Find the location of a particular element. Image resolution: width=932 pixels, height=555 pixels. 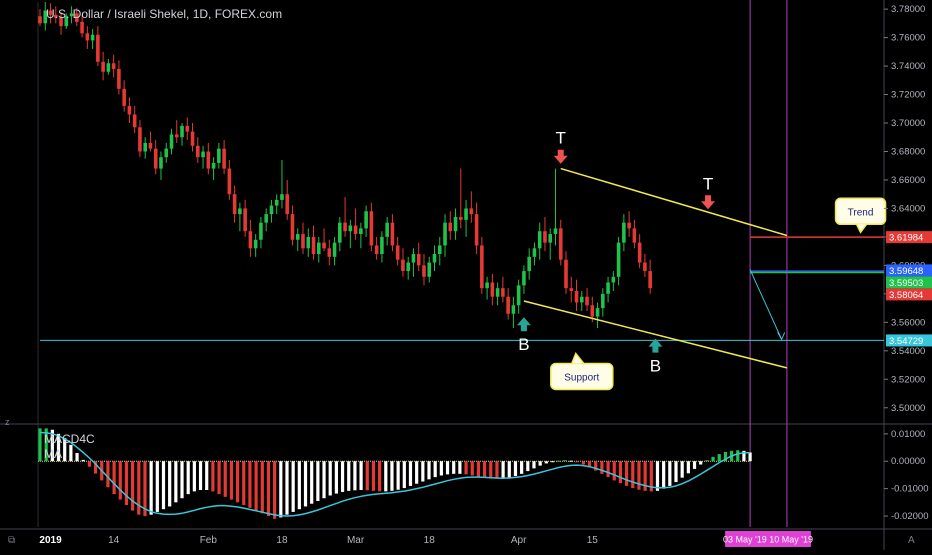

callout-text: Trend is located at coordinates (861, 212).